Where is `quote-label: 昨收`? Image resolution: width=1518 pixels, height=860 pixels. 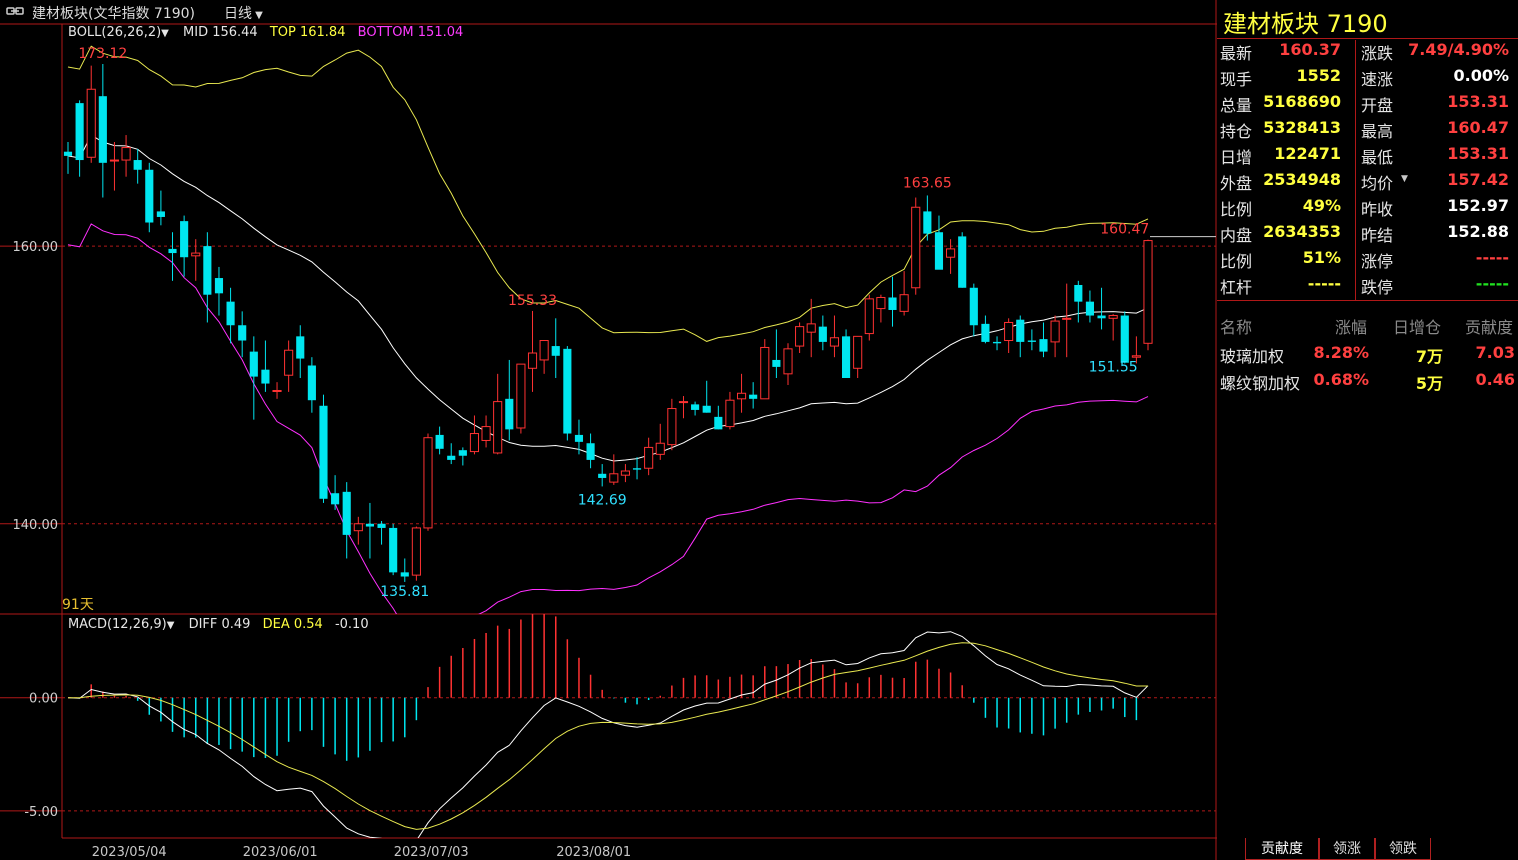 quote-label: 昨收 is located at coordinates (1377, 209).